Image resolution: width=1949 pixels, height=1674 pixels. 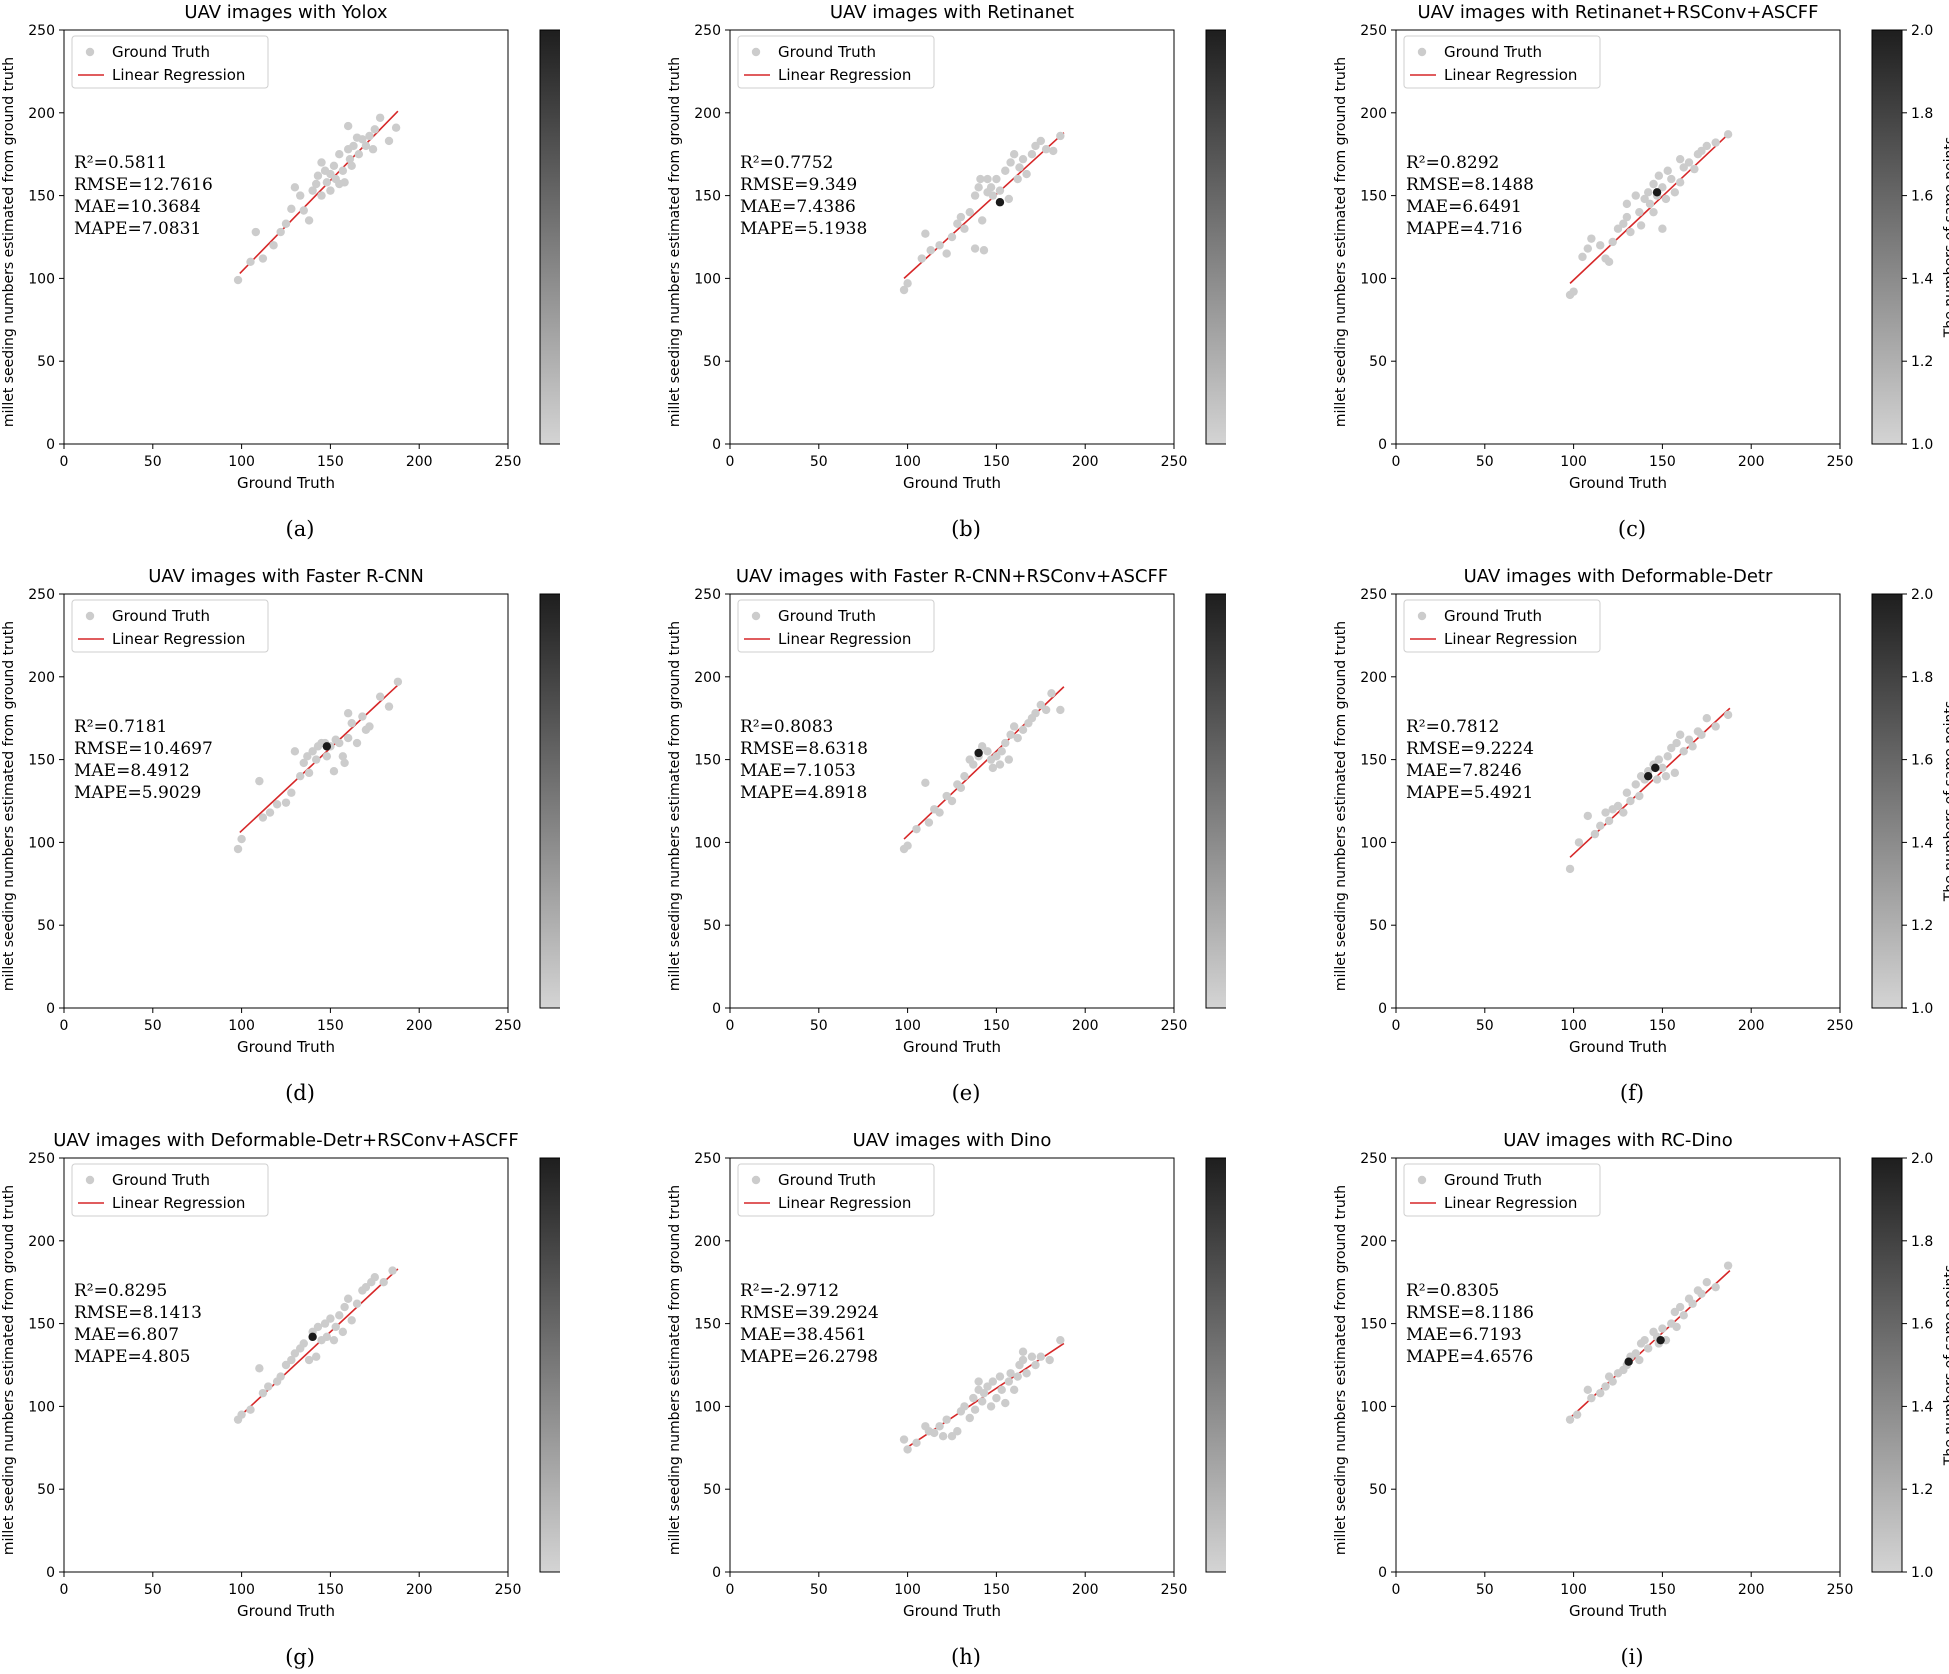 I want to click on metric-annotation: RMSE=8.1186, so click(x=1470, y=1313).